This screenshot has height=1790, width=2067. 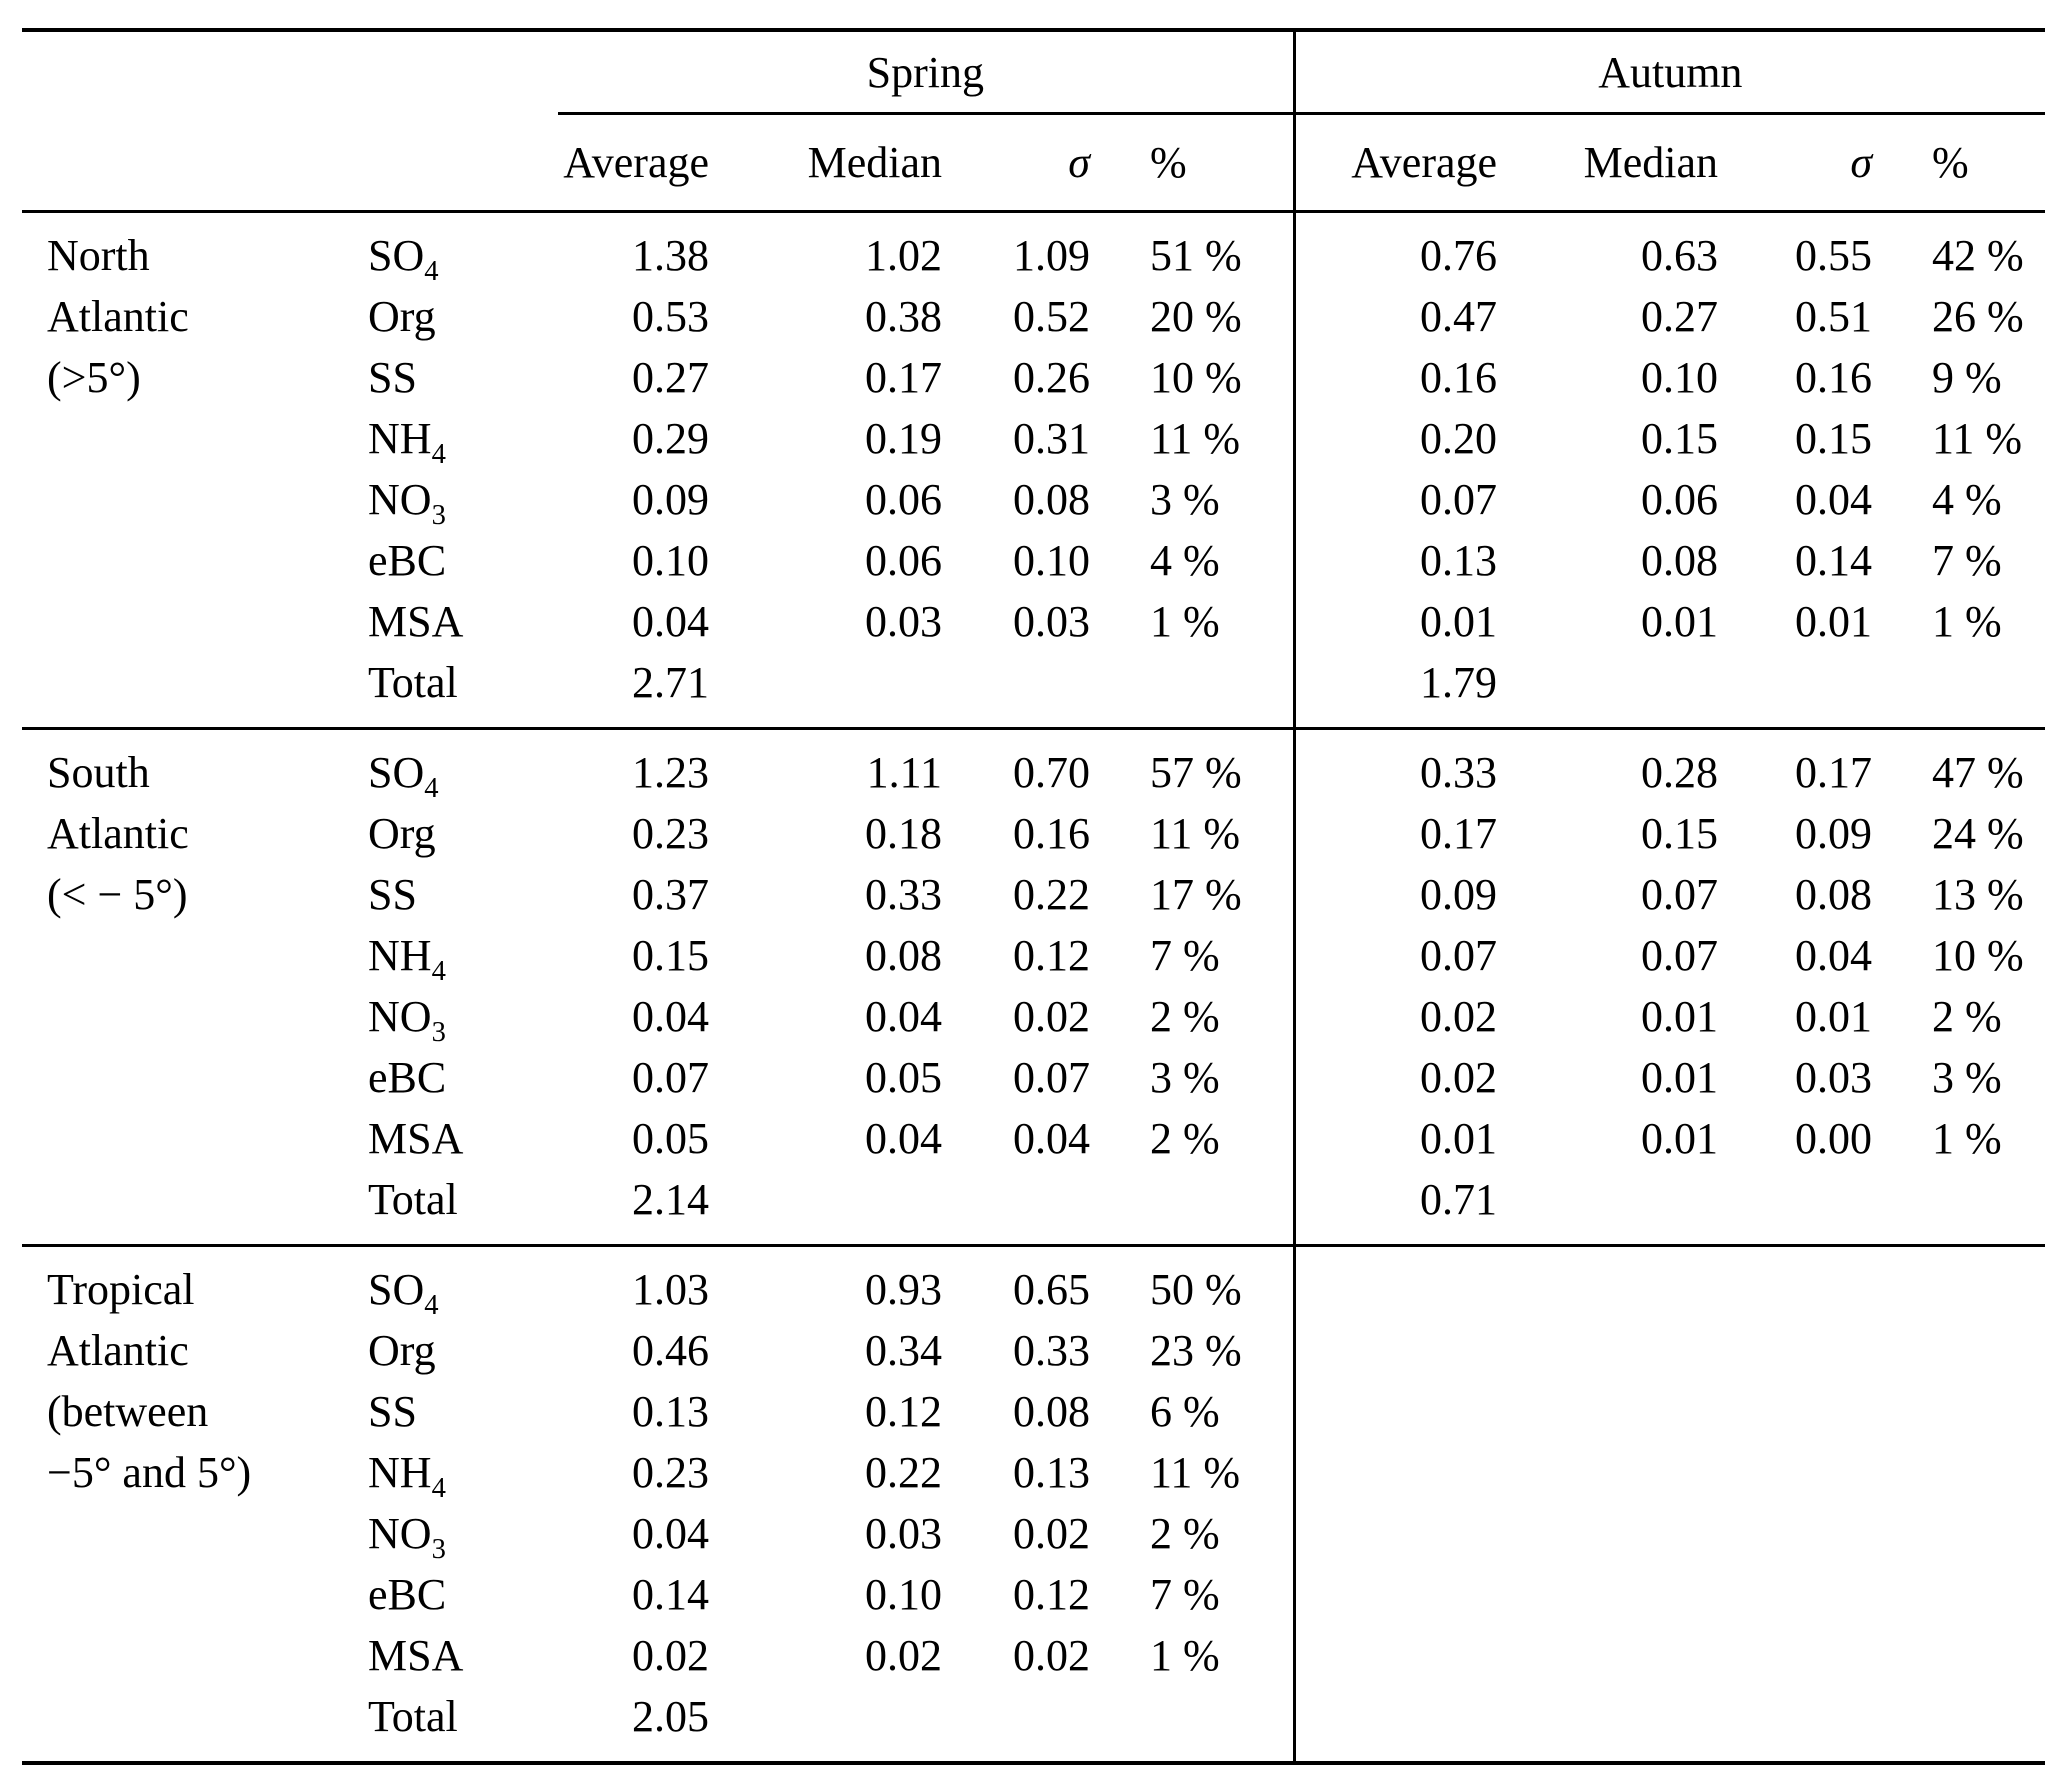 I want to click on spring-percent-value, so click(x=1196, y=690).